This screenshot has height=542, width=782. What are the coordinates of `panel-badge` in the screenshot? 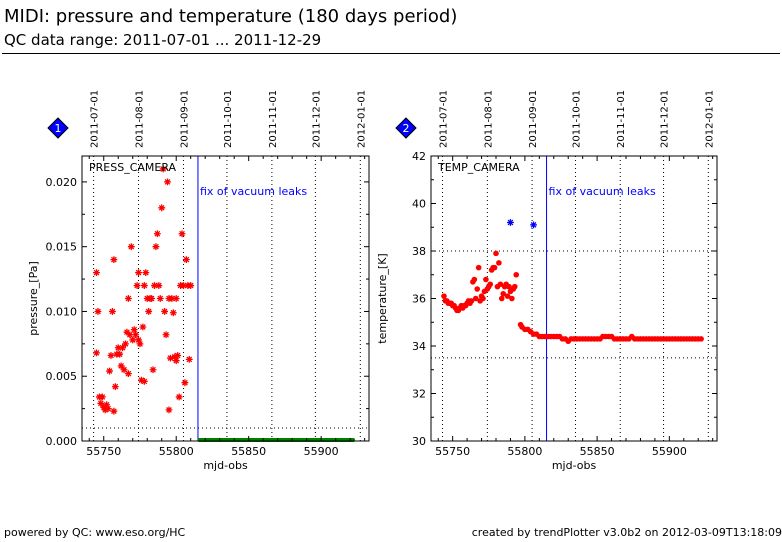 It's located at (58, 128).